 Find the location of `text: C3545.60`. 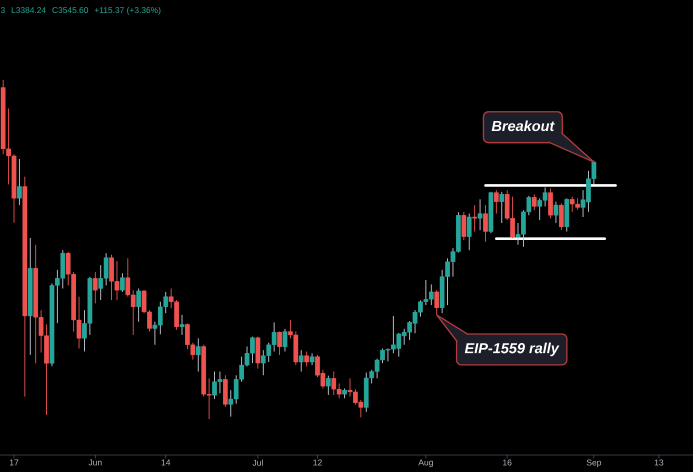

text: C3545.60 is located at coordinates (70, 10).